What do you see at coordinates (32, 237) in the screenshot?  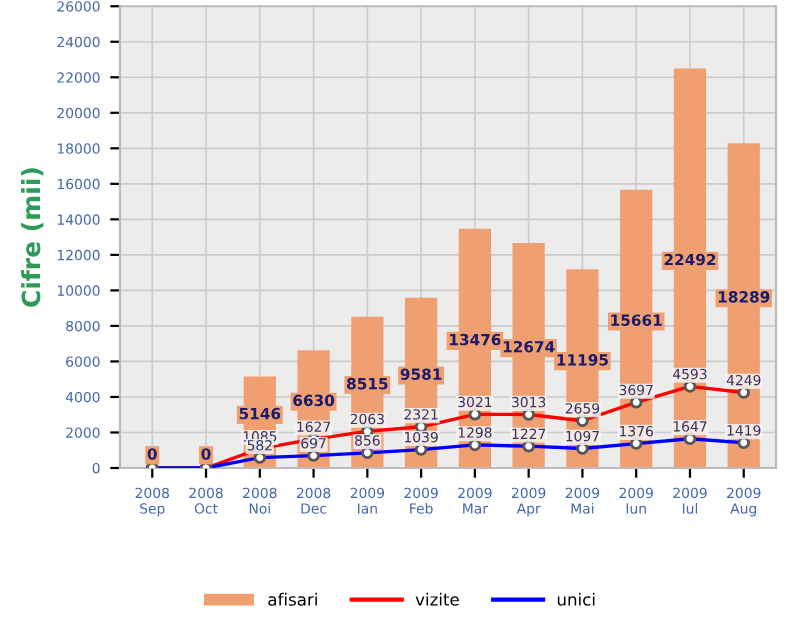 I see `y-axis-title: Cifre (mii)` at bounding box center [32, 237].